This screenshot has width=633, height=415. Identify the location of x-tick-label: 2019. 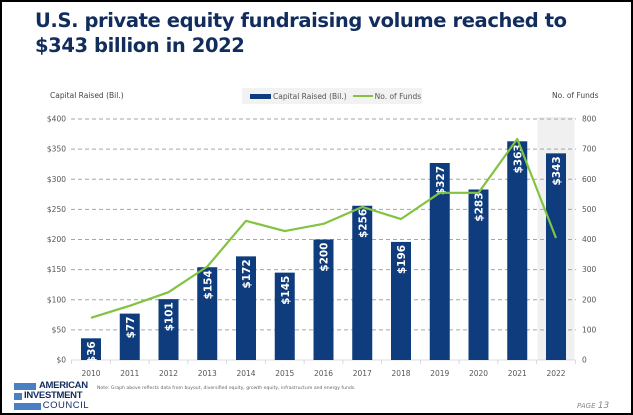
(439, 373).